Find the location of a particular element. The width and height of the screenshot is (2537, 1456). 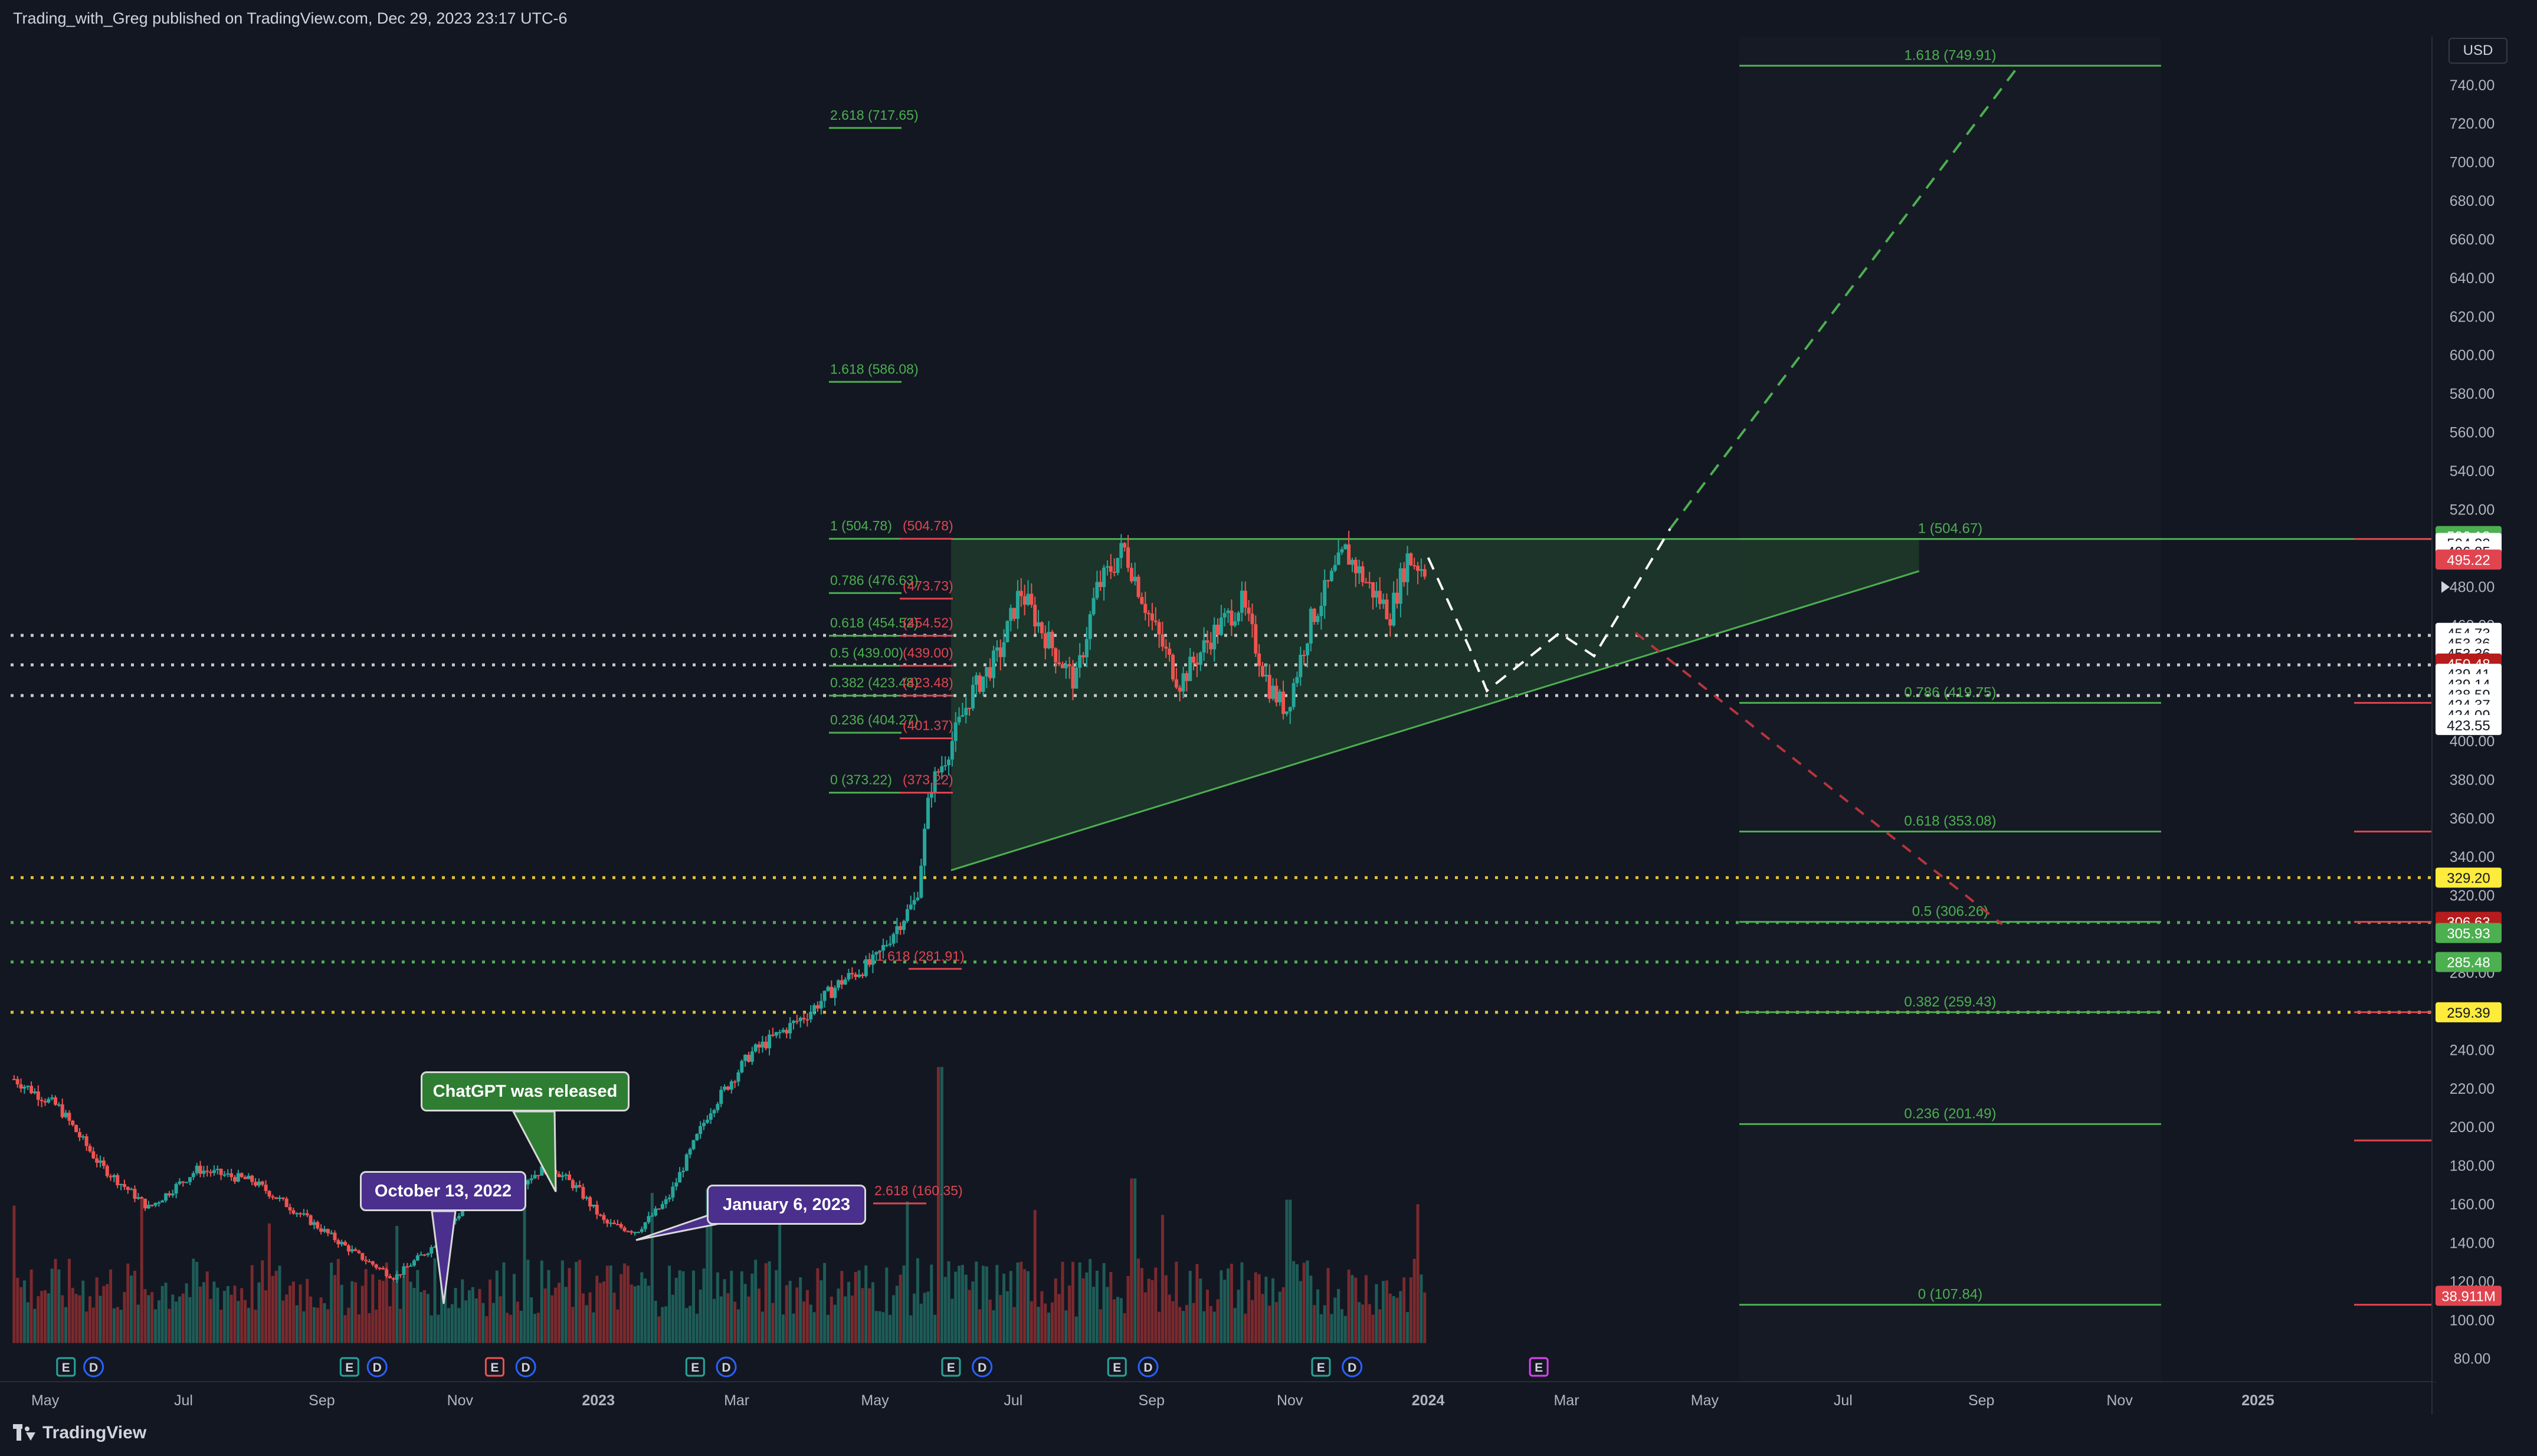

chatgpt-release-callout: ChatGPT was released is located at coordinates (525, 1091).